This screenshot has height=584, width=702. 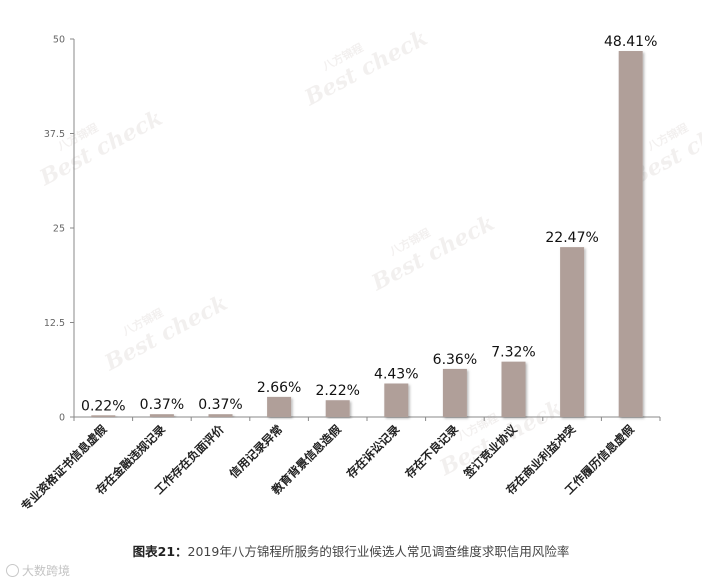 I want to click on data-label: 0.22%, so click(x=103, y=406).